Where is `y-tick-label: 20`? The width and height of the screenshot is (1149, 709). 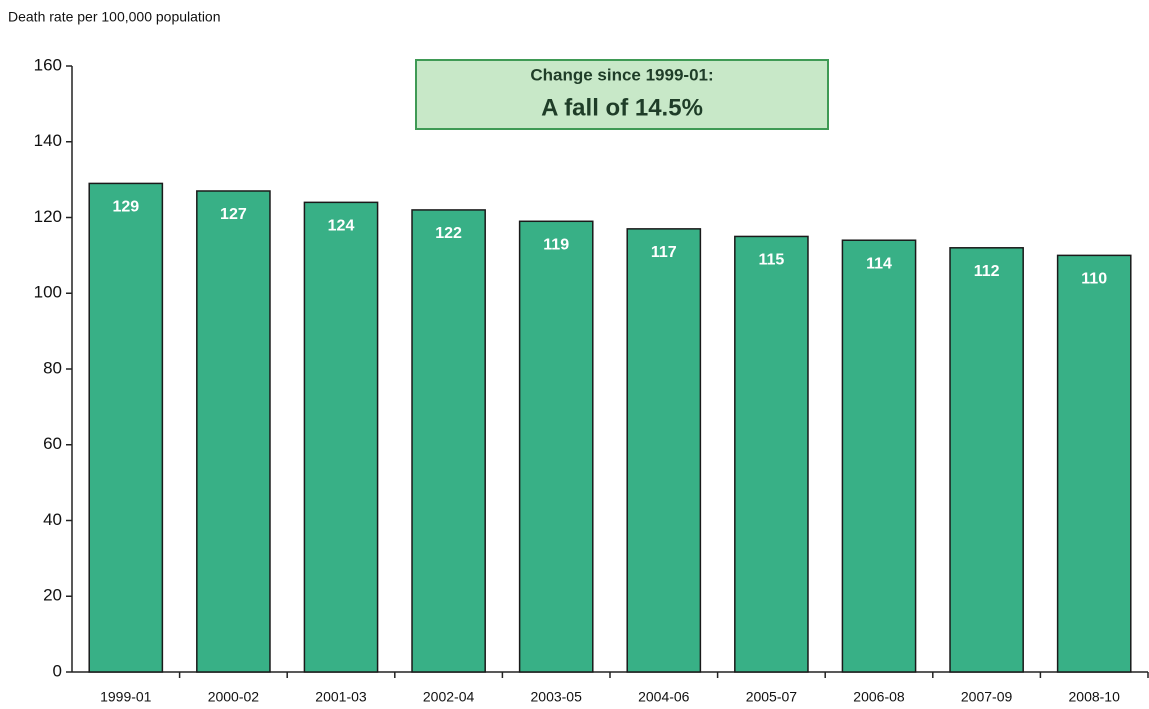
y-tick-label: 20 is located at coordinates (52, 595).